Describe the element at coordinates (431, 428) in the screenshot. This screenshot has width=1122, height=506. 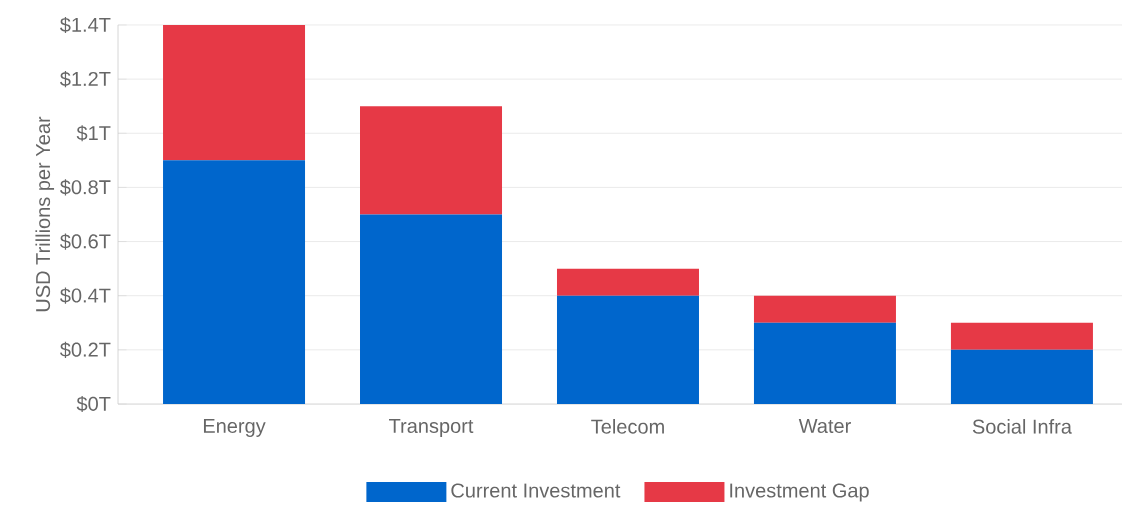
I see `x-tick-label: Transport` at that location.